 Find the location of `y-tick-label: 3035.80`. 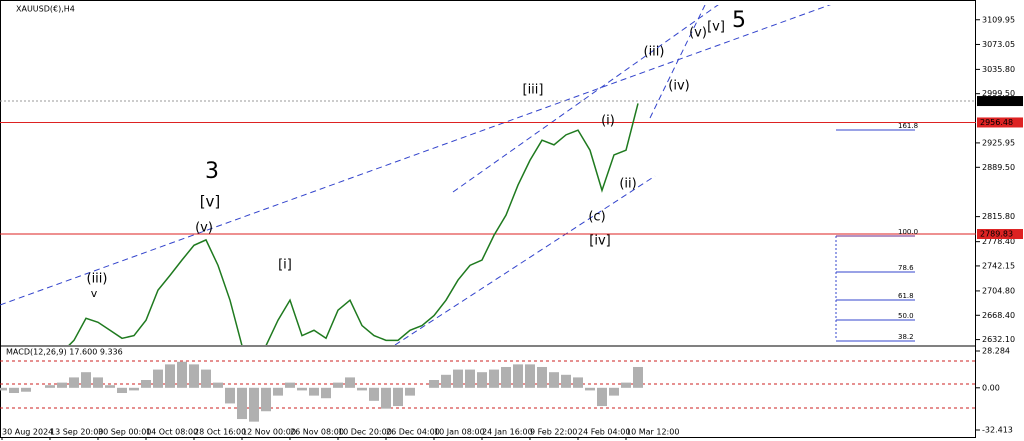

y-tick-label: 3035.80 is located at coordinates (998, 69).